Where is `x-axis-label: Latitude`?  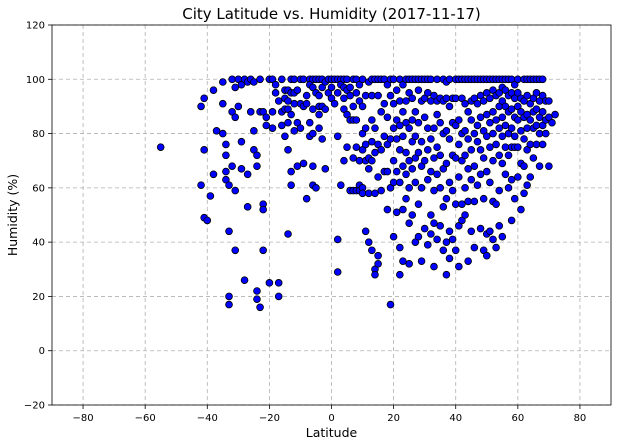
x-axis-label: Latitude is located at coordinates (332, 432).